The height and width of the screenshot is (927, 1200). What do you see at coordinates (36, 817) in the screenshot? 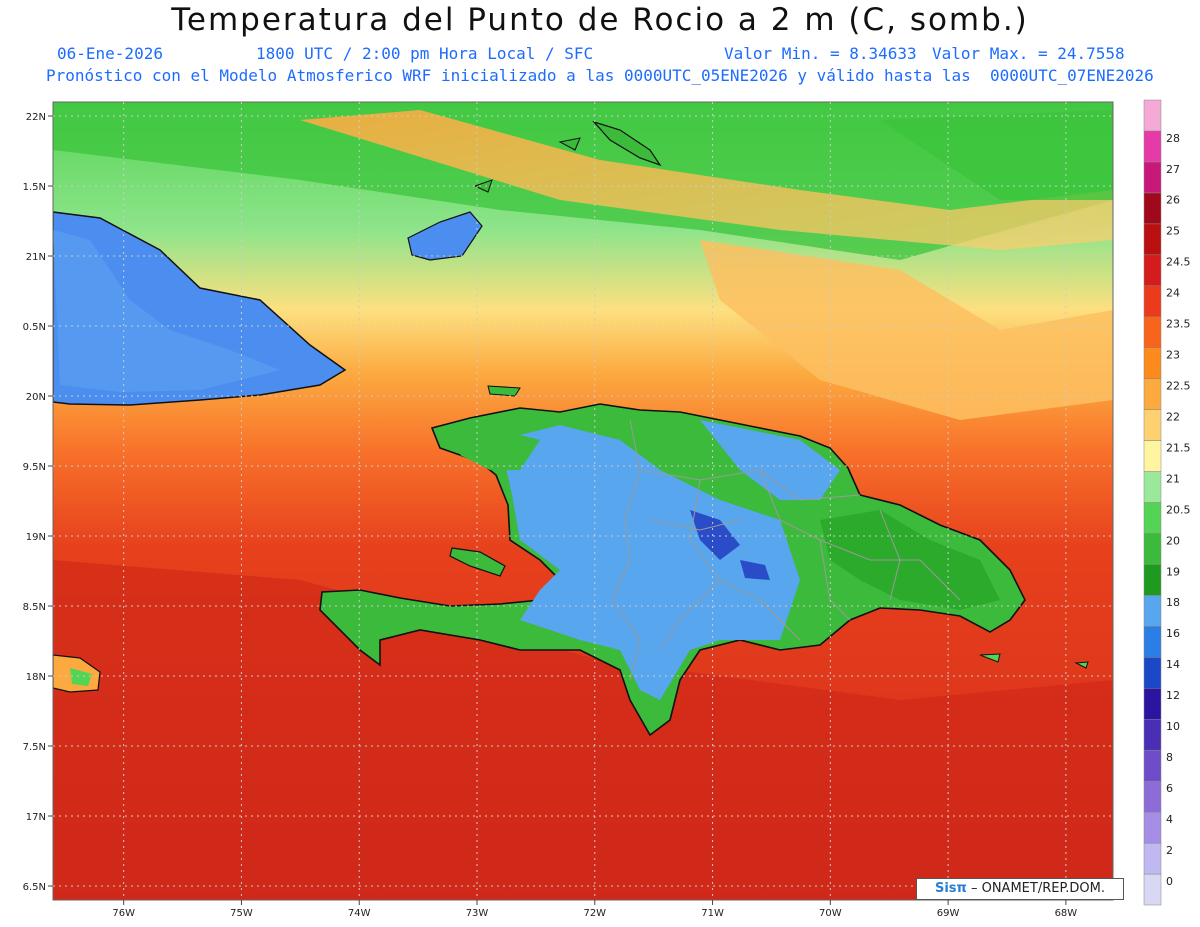
I see `lat-tick-label: 17N` at bounding box center [36, 817].